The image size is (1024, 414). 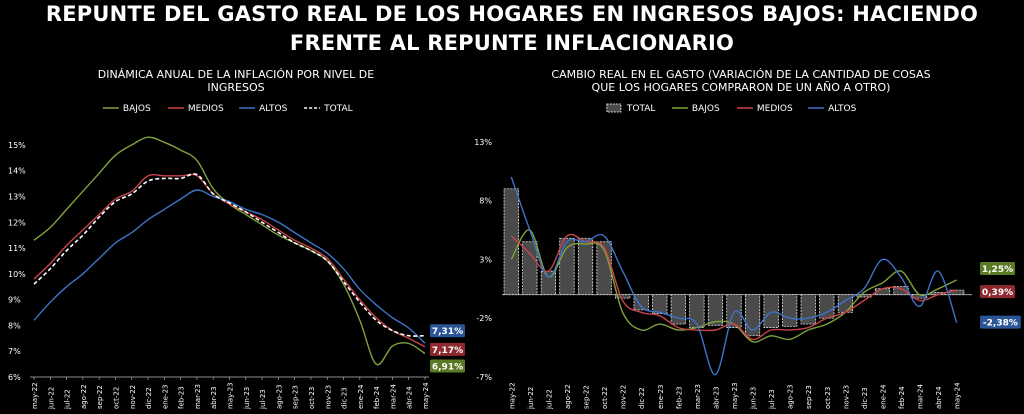 What do you see at coordinates (361, 396) in the screenshot?
I see `left-xtick-label: ene-24` at bounding box center [361, 396].